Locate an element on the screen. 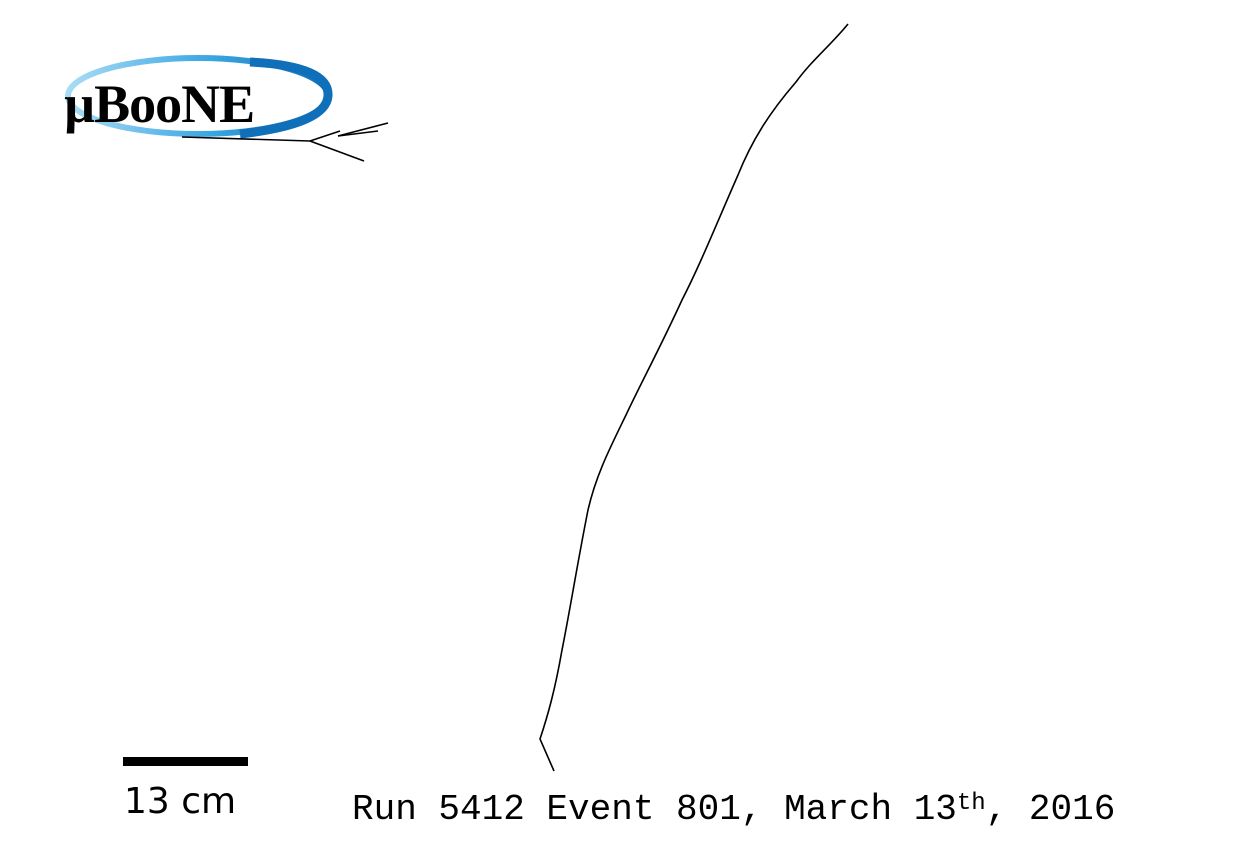  caption-superscript: th is located at coordinates (971, 803).